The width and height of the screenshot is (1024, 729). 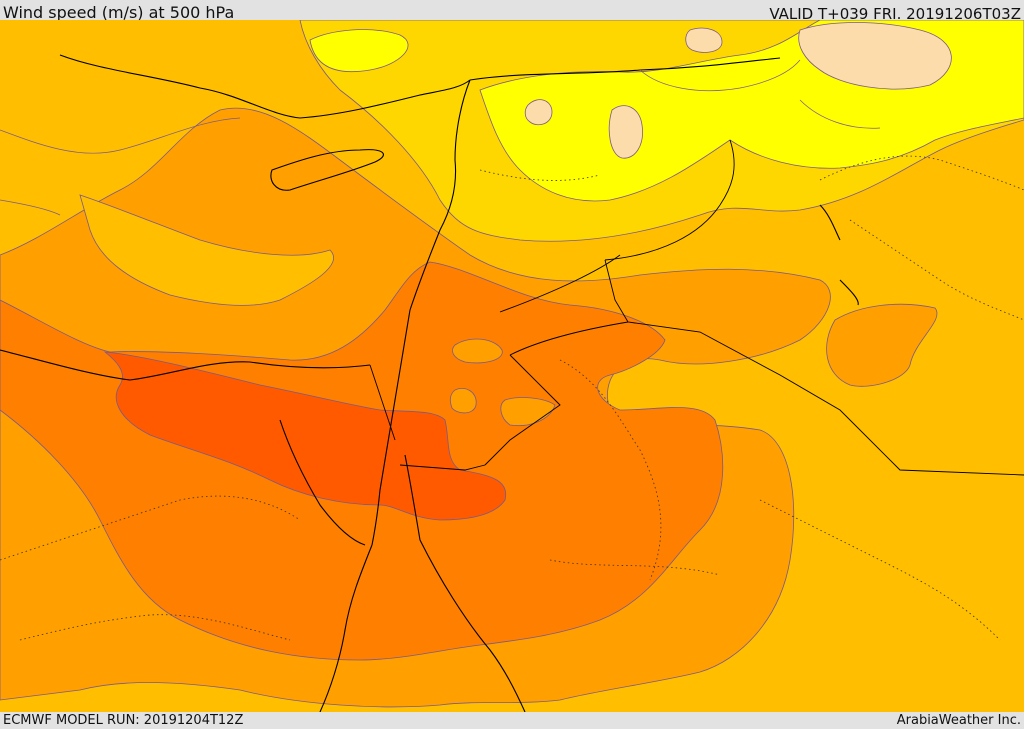 What do you see at coordinates (882, 345) in the screenshot?
I see `dark-orange-region-east` at bounding box center [882, 345].